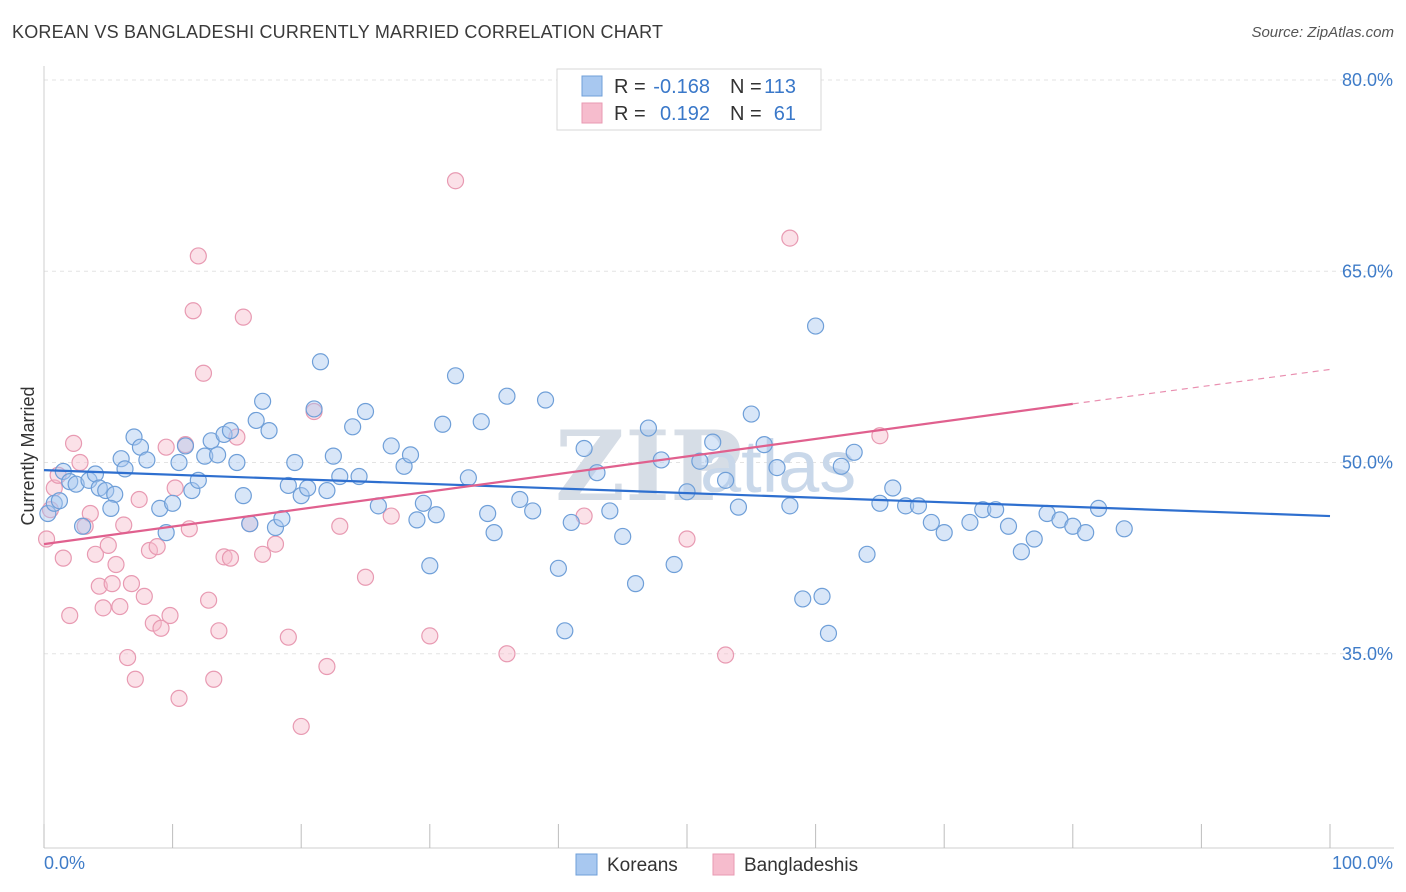  I want to click on legend-label-bangladeshis: Bangladeshis, so click(801, 865).